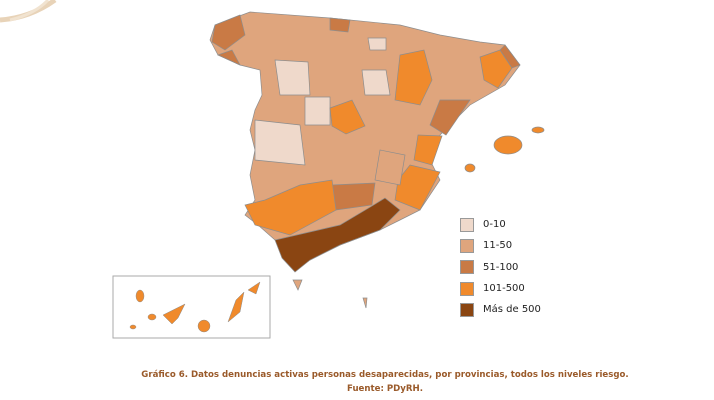 This screenshot has height=400, width=714. What do you see at coordinates (508, 145) in the screenshot?
I see `province-mallorca` at bounding box center [508, 145].